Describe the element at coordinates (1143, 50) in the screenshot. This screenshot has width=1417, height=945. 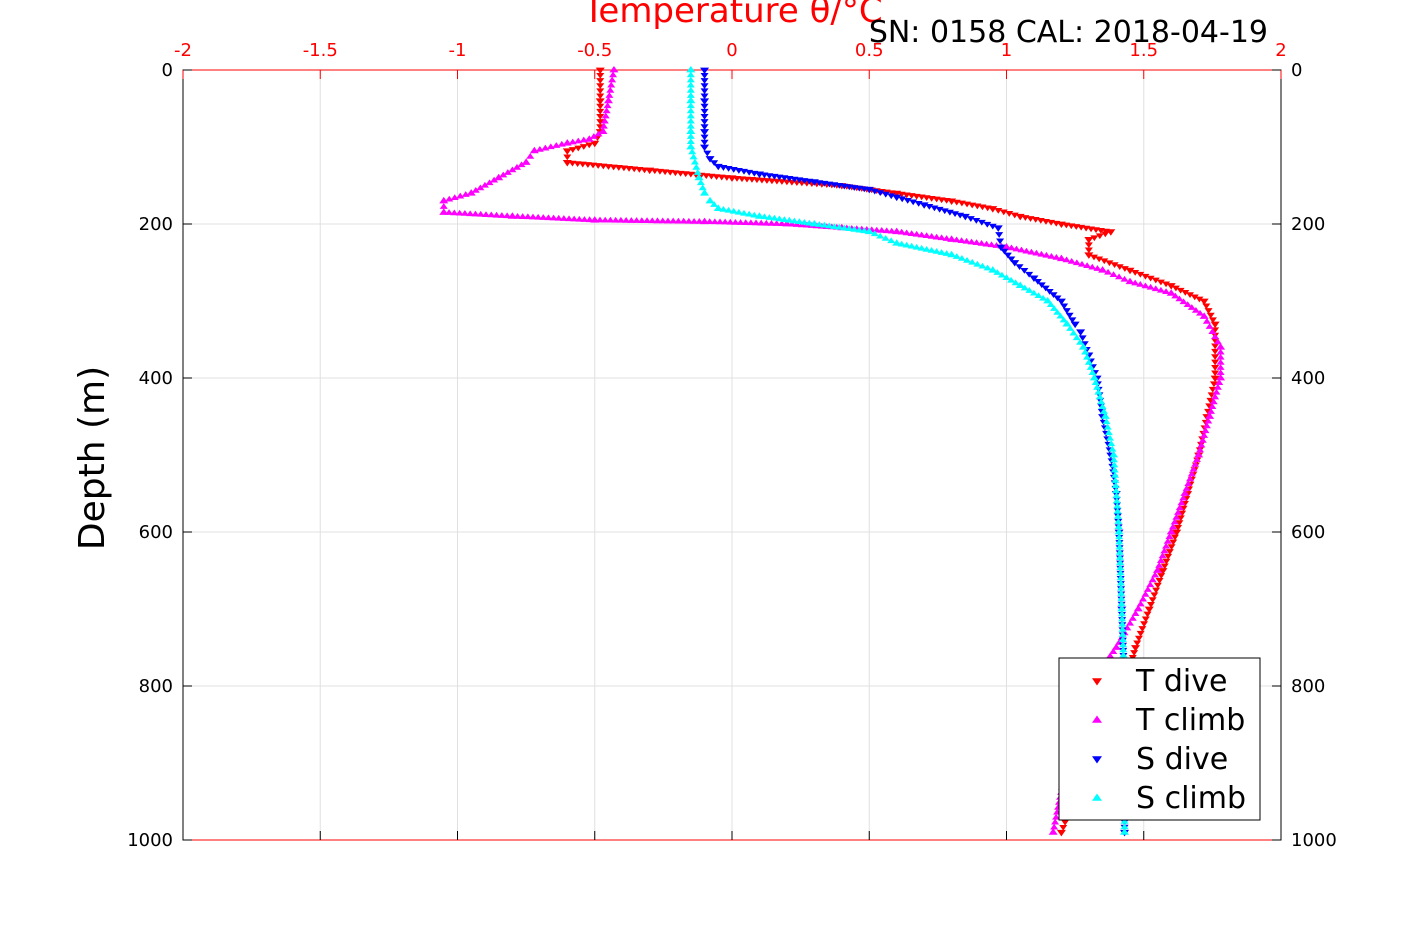
I see `x-tick-label: 1.5` at that location.